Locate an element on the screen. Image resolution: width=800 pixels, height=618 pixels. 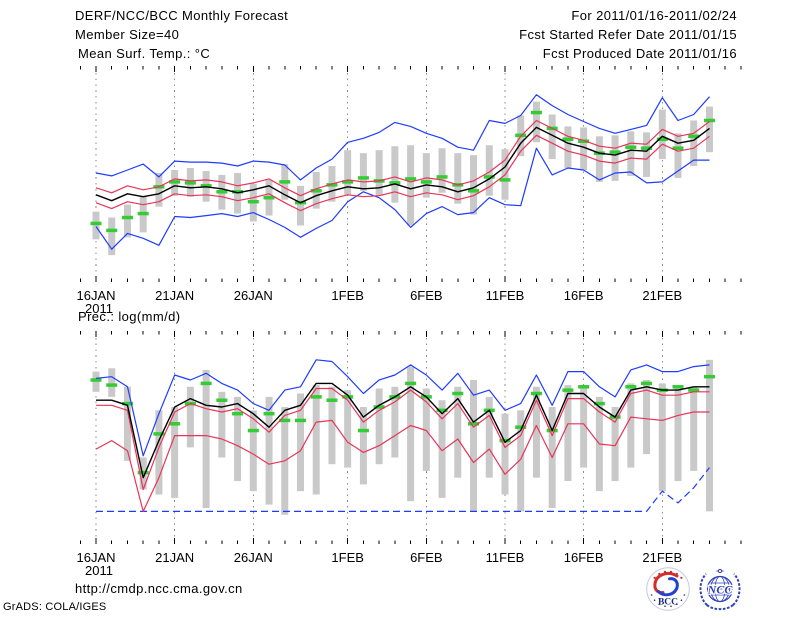
x-tick-label: 21FEB is located at coordinates (662, 557).